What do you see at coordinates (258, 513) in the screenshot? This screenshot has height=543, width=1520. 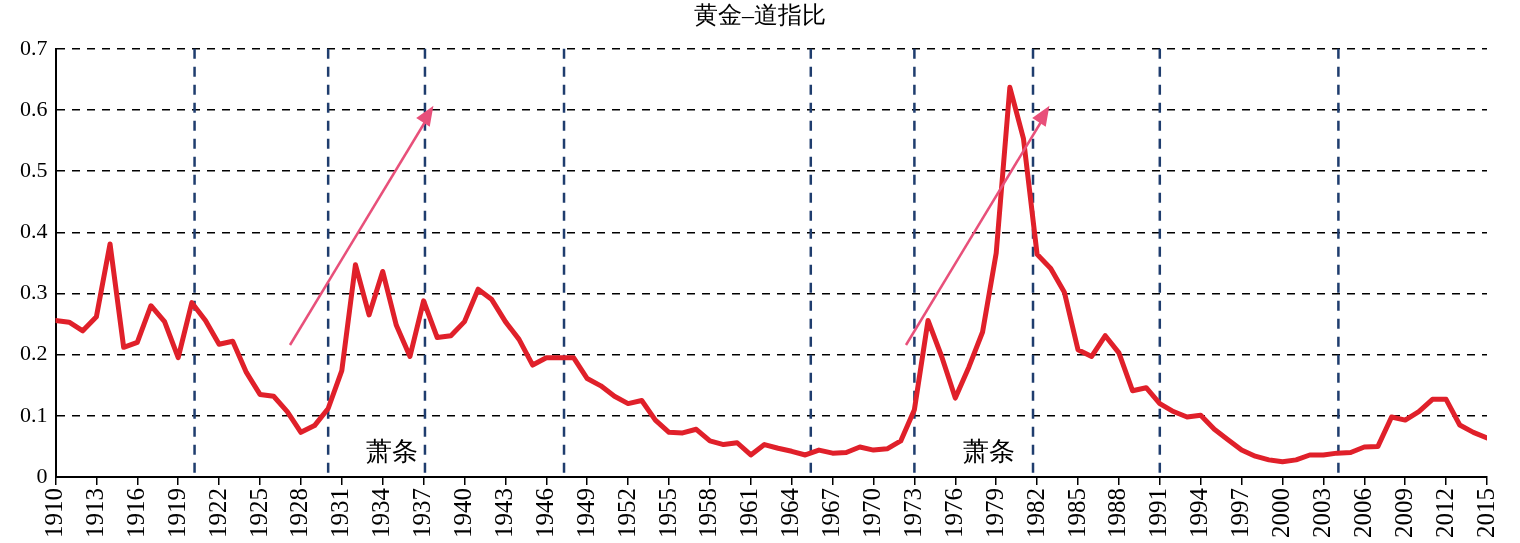 I see `x-tick-label: 1925` at bounding box center [258, 513].